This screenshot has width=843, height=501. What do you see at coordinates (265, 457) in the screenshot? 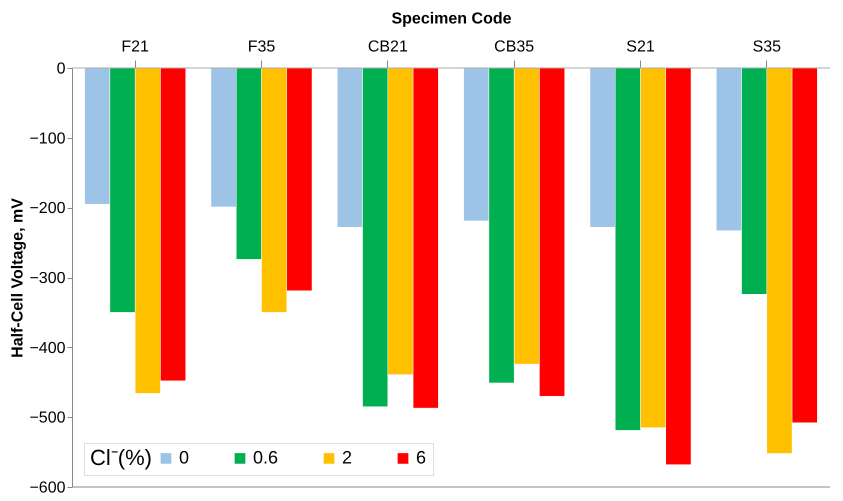
I see `legend-label: 0.6` at bounding box center [265, 457].